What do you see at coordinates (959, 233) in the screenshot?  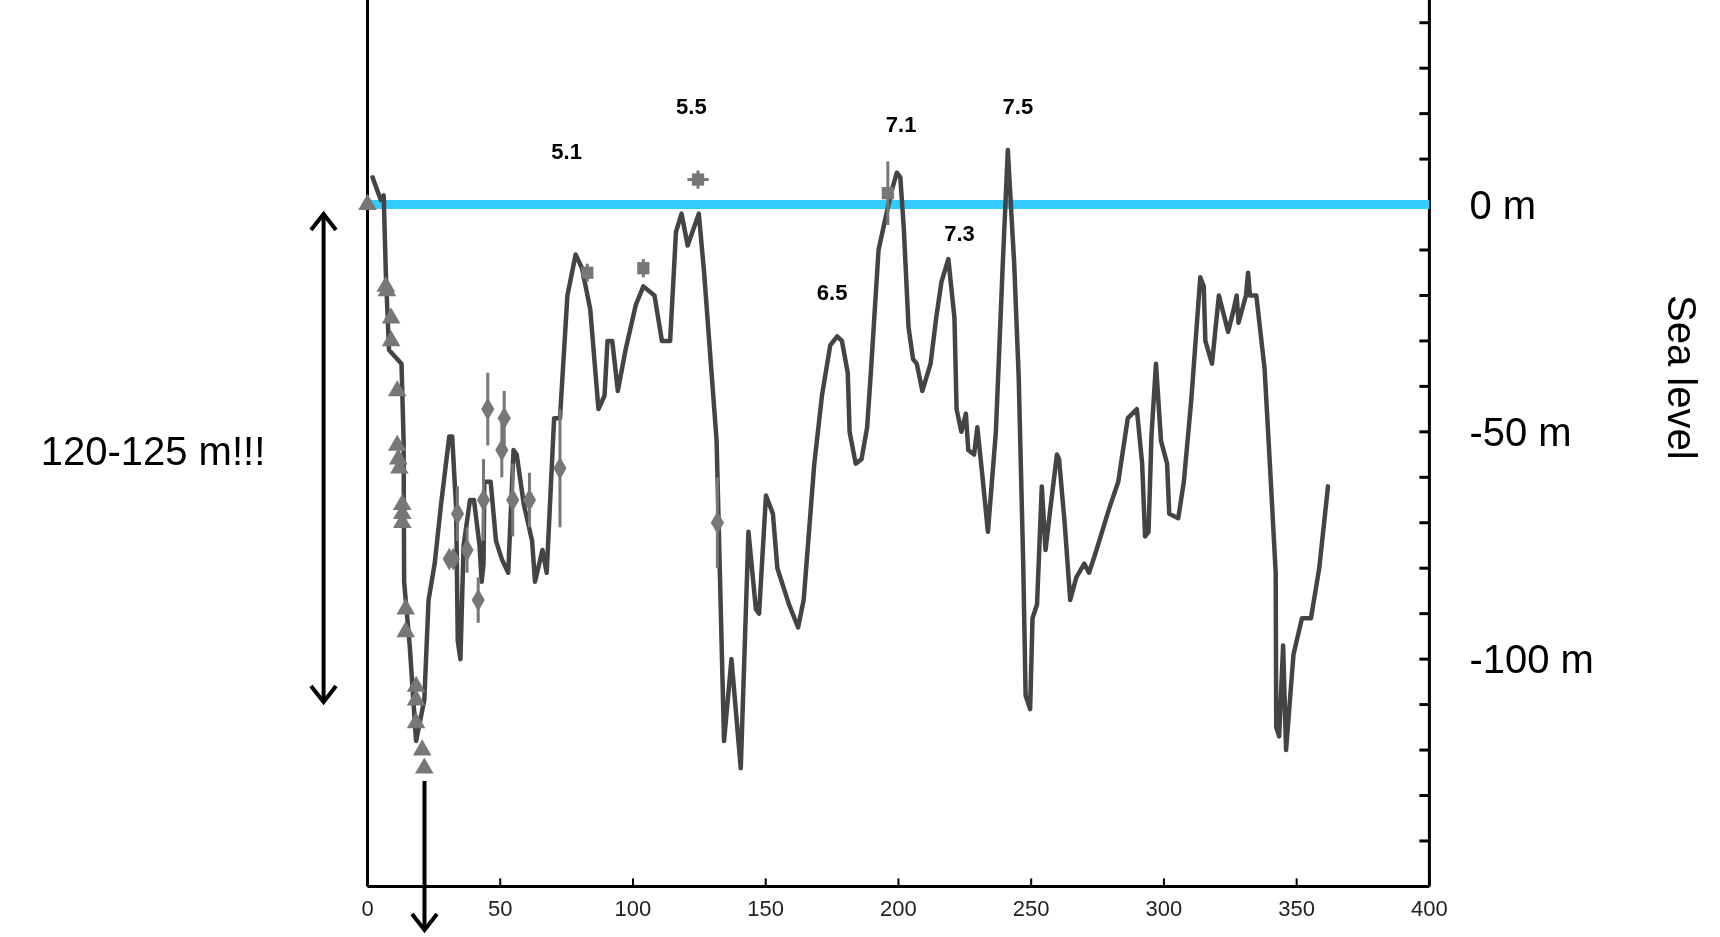 I see `annotation: 7.3` at bounding box center [959, 233].